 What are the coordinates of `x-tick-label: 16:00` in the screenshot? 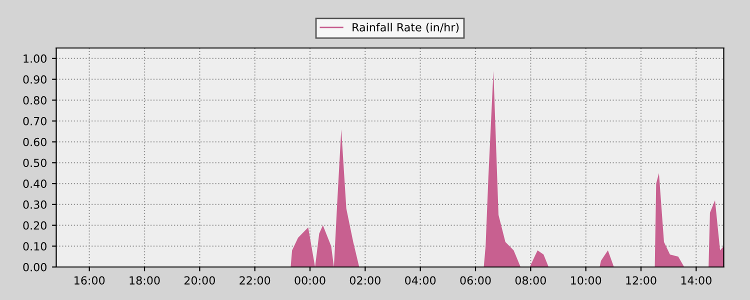 It's located at (89, 280).